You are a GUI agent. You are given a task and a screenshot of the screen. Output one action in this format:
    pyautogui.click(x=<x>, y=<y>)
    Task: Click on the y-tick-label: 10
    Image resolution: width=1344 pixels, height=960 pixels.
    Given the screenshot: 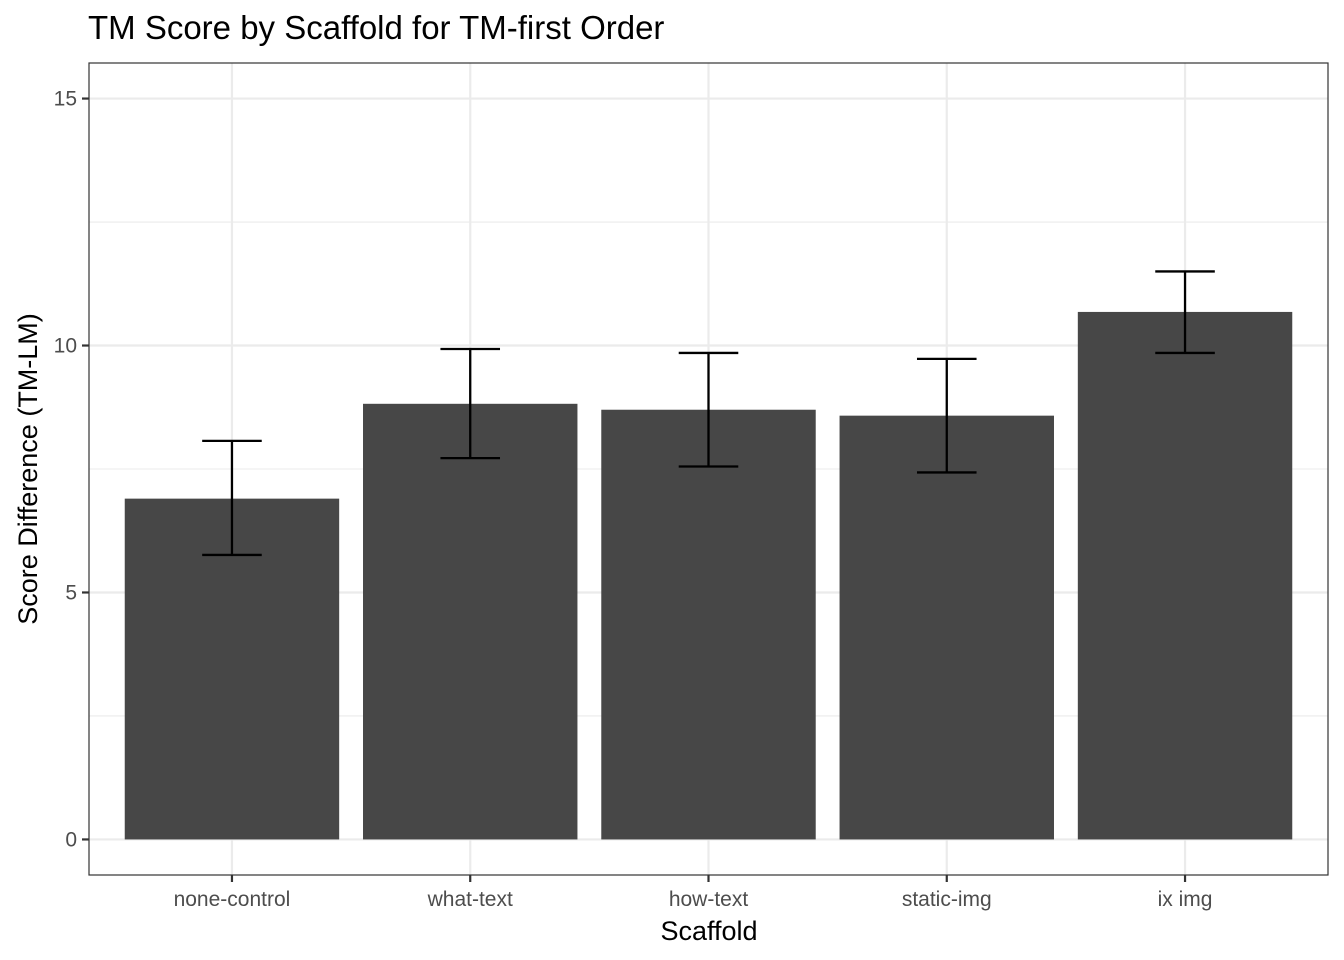 What is the action you would take?
    pyautogui.click(x=65, y=346)
    